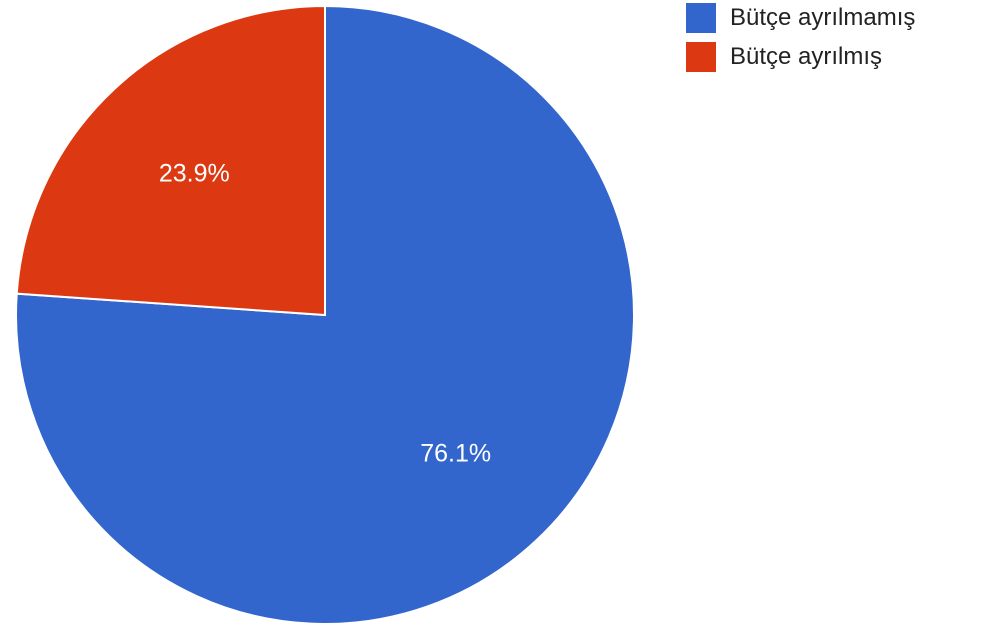 The image size is (996, 634). What do you see at coordinates (823, 17) in the screenshot?
I see `legend-label-butce-ayrilmamis: Bütçe ayrılmamış` at bounding box center [823, 17].